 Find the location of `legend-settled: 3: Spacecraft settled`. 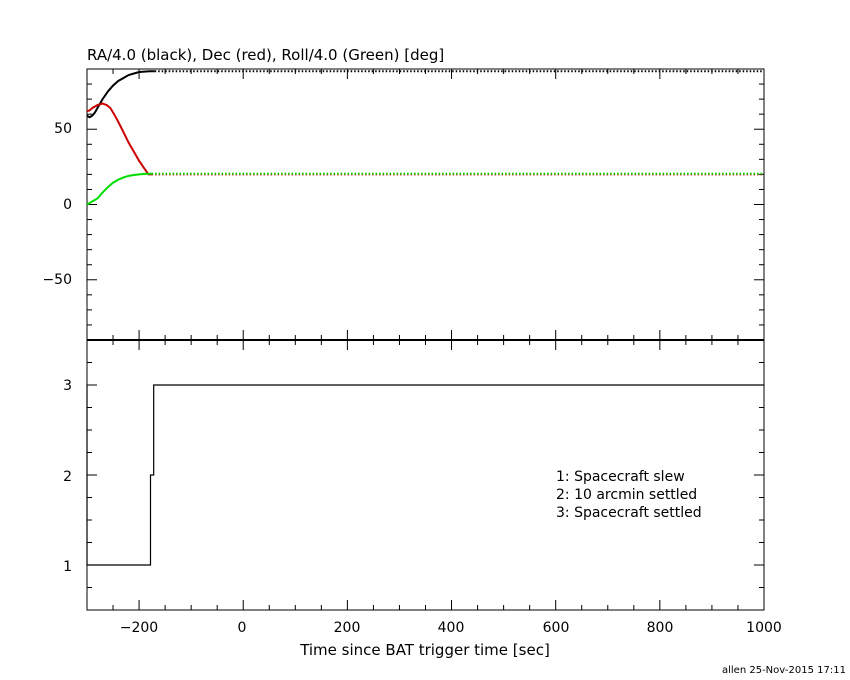

legend-settled: 3: Spacecraft settled is located at coordinates (629, 513).